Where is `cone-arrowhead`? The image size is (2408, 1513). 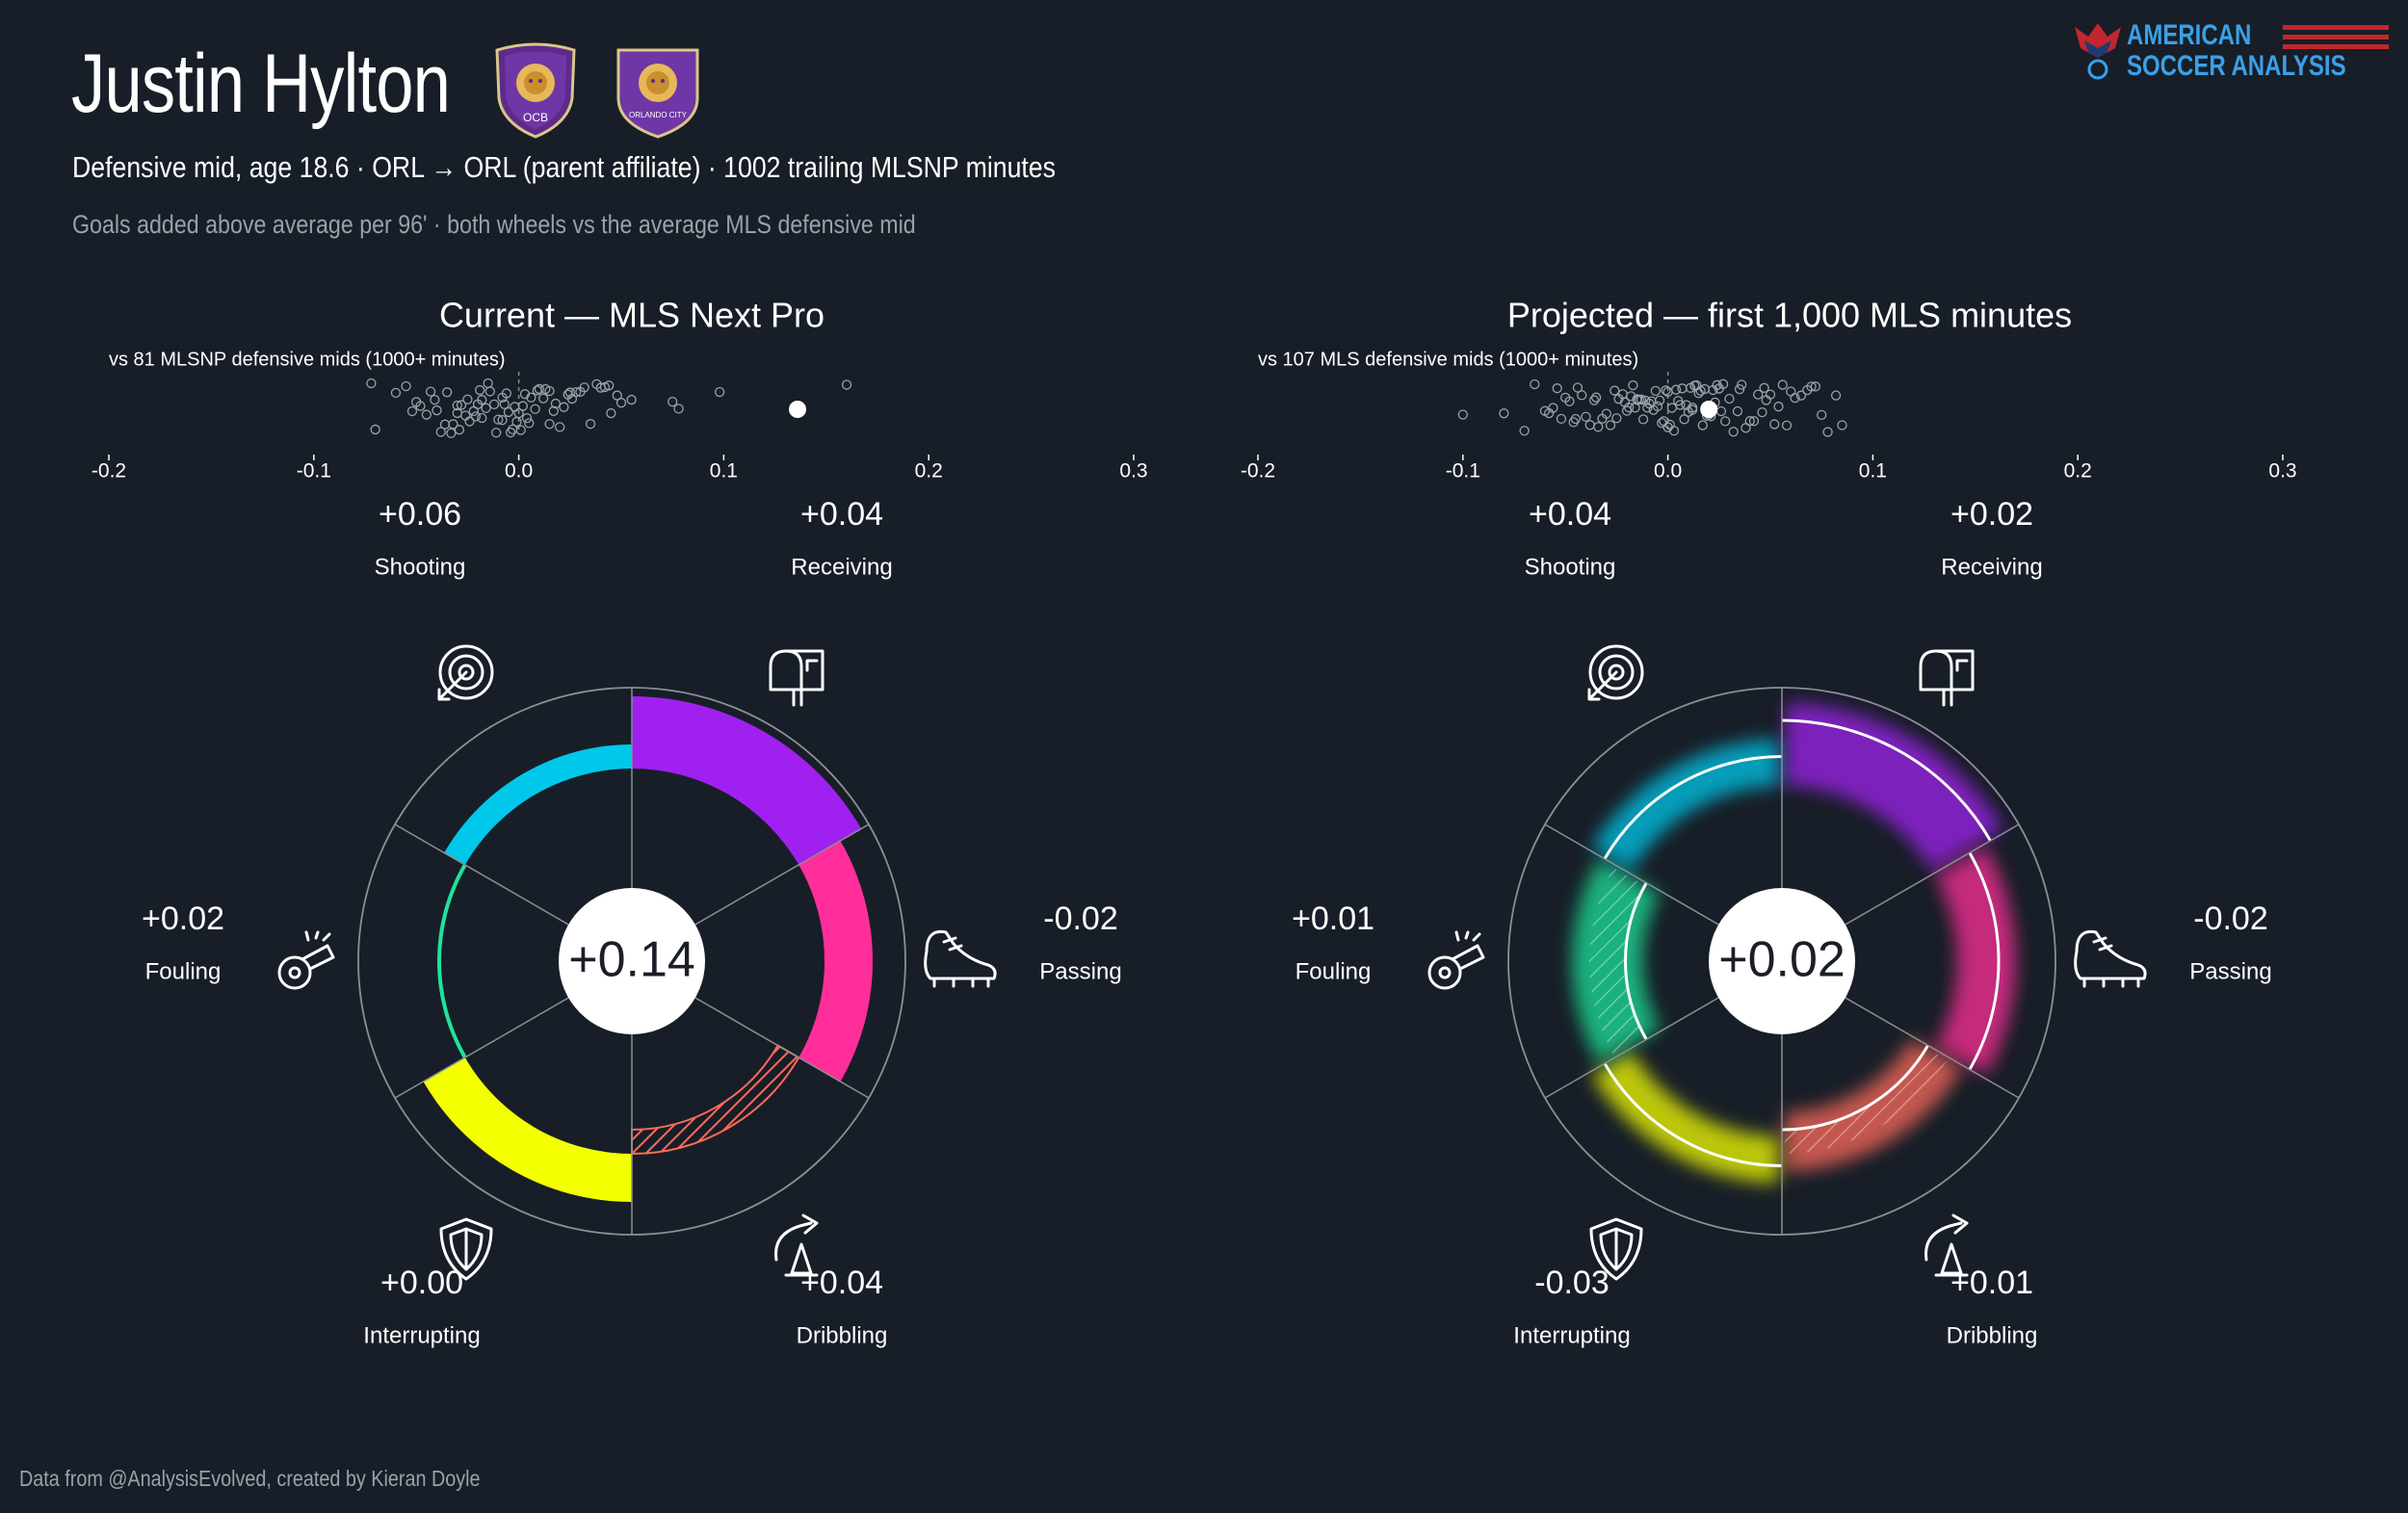
cone-arrowhead is located at coordinates (1960, 1224).